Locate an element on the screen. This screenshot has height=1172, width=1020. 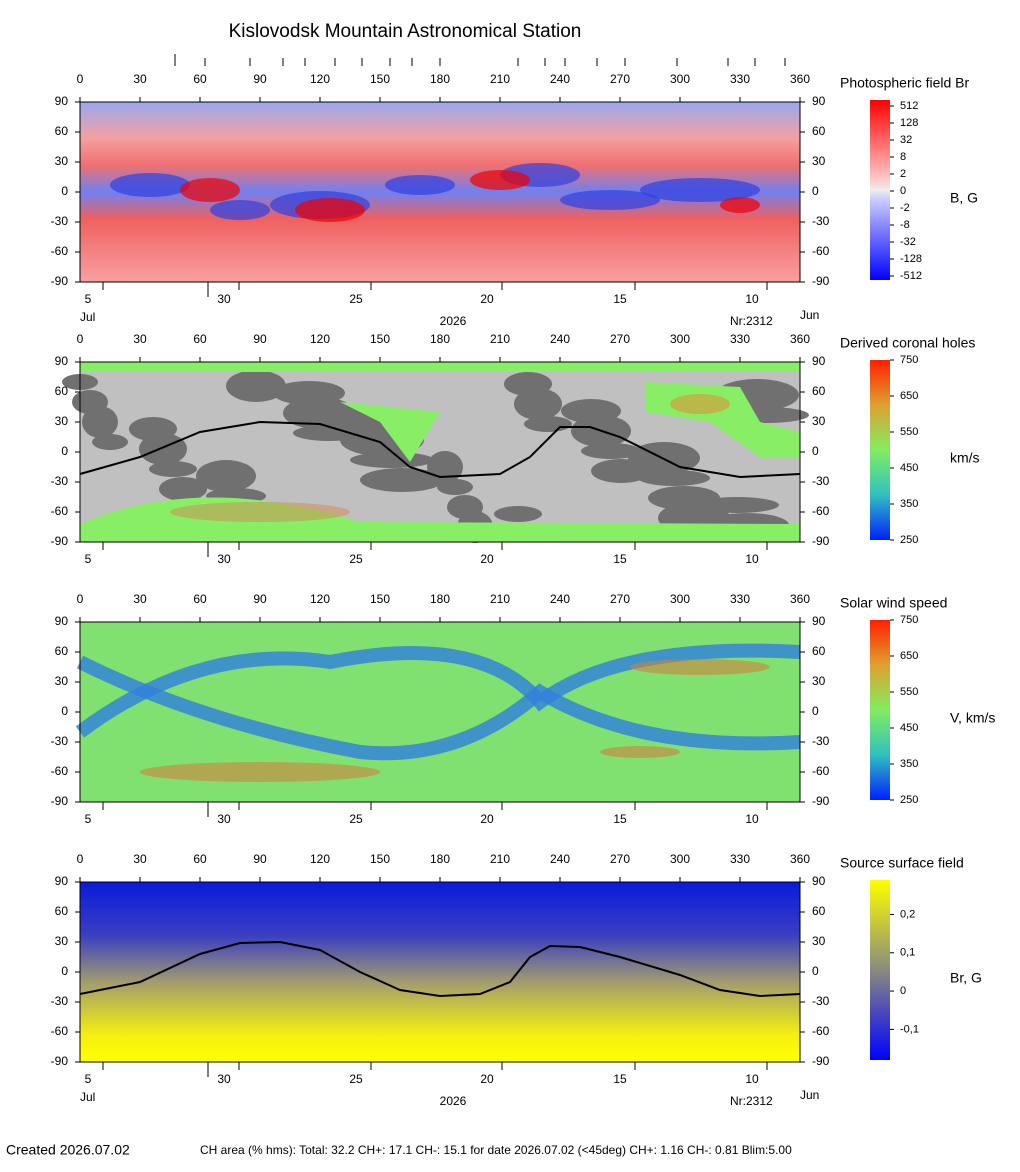
date-tick-label: 25 is located at coordinates (356, 1079).